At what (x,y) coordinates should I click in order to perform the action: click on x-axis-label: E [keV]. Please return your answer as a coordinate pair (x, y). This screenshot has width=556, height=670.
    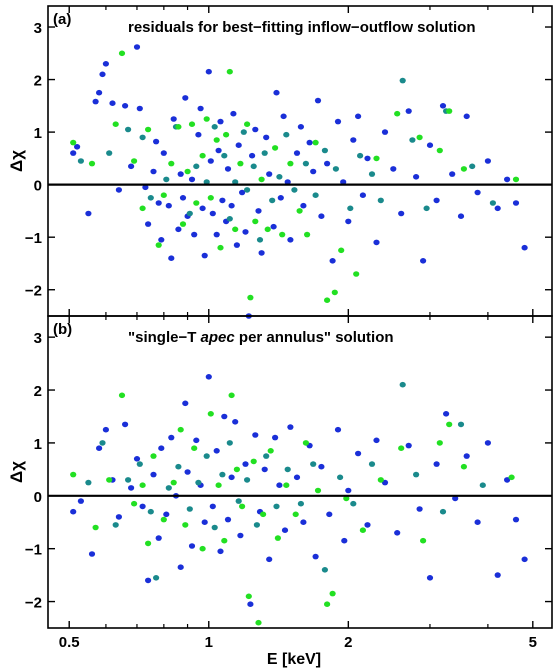
    Looking at the image, I should click on (294, 659).